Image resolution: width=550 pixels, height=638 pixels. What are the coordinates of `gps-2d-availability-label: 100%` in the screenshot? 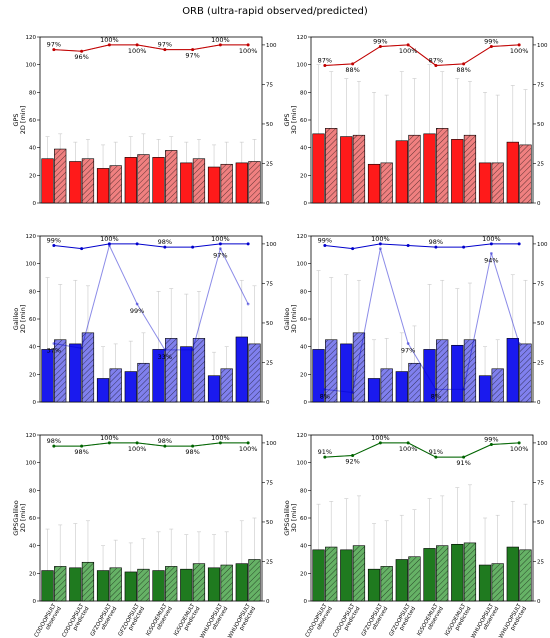 It's located at (137, 51).